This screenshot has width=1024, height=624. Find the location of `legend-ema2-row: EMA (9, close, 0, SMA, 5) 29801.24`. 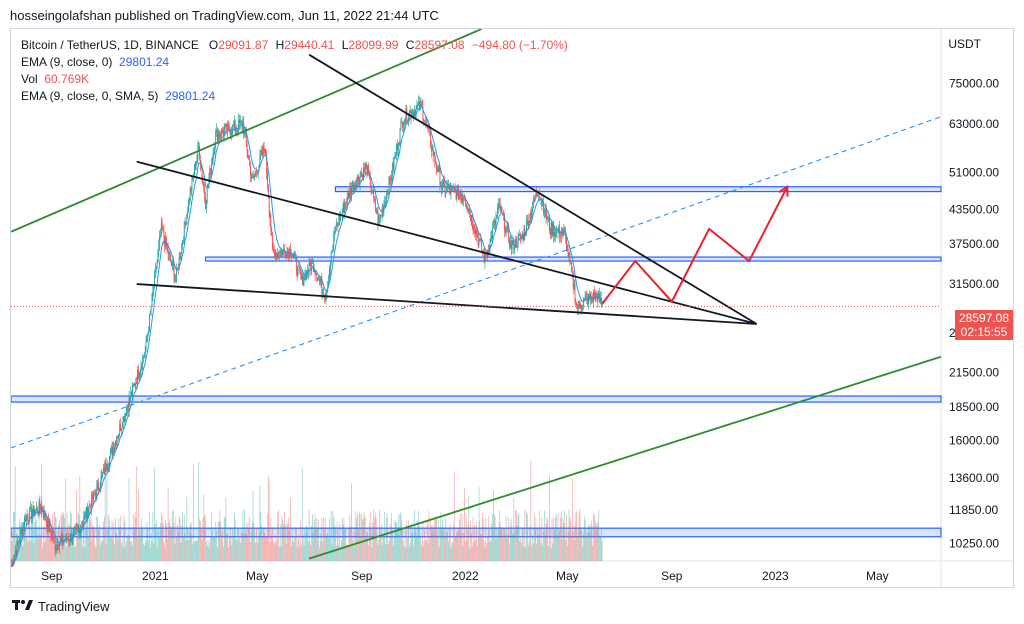

legend-ema2-row: EMA (9, close, 0, SMA, 5) 29801.24 is located at coordinates (296, 96).